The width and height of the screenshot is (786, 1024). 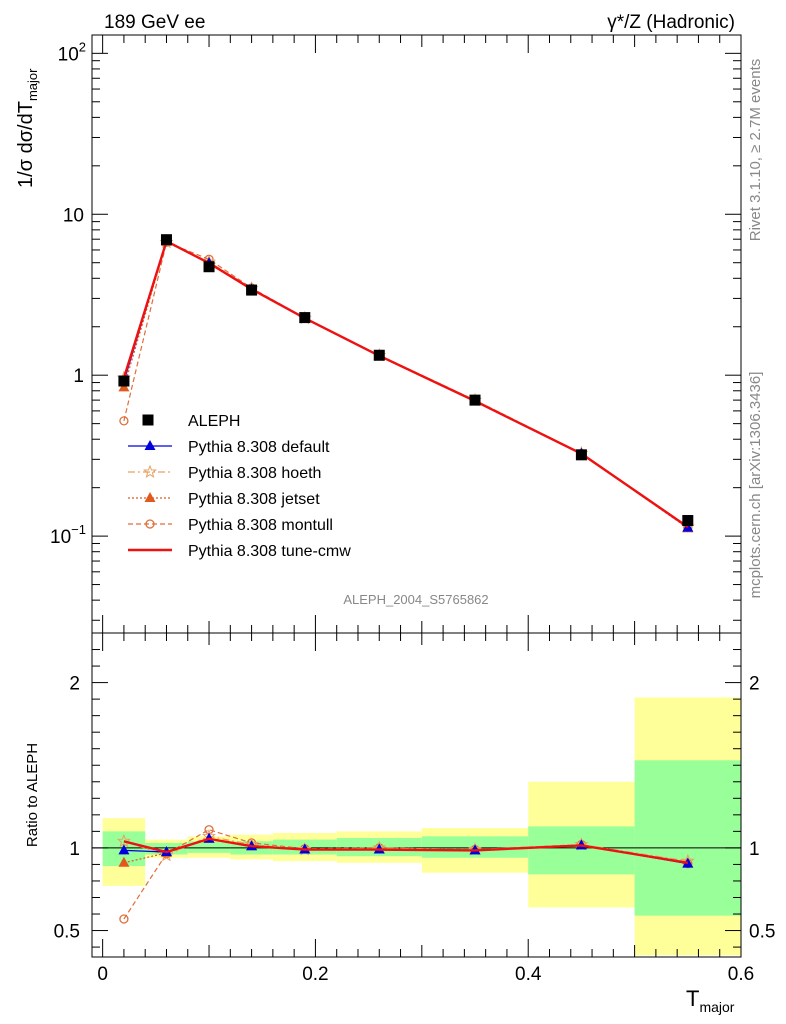 I want to click on ratio-point-montull, so click(x=124, y=919).